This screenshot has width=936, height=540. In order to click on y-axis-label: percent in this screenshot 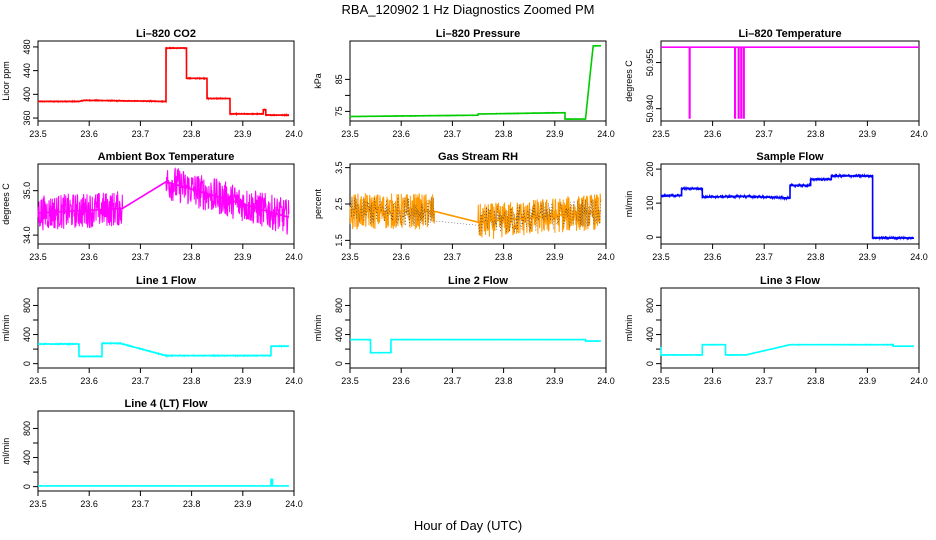, I will do `click(318, 203)`.